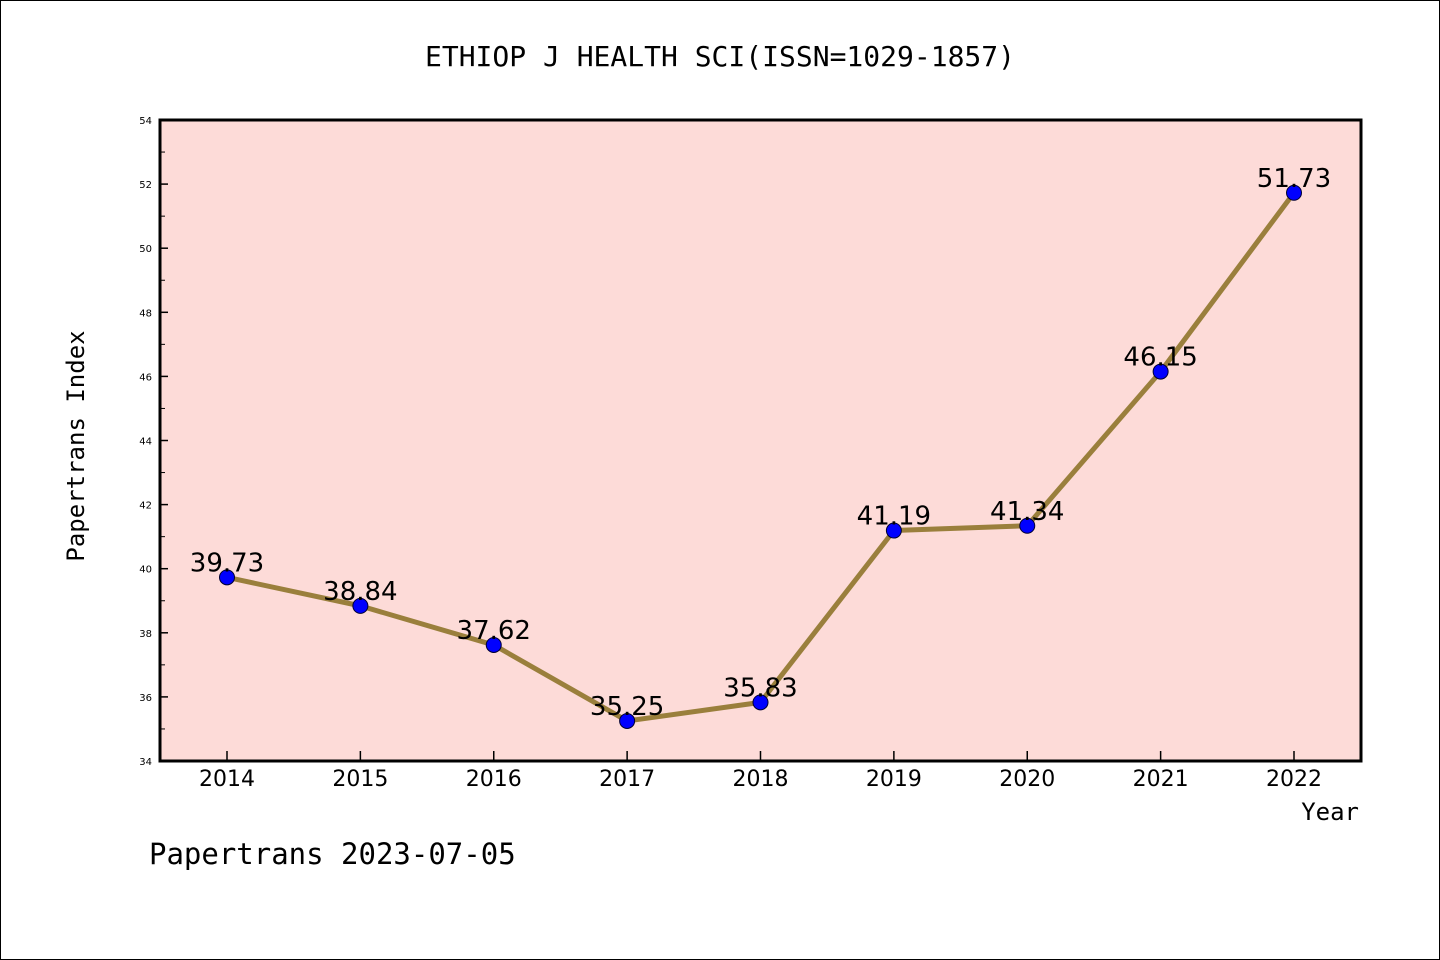 The width and height of the screenshot is (1440, 960). What do you see at coordinates (360, 779) in the screenshot?
I see `x-tick-label: 2015` at bounding box center [360, 779].